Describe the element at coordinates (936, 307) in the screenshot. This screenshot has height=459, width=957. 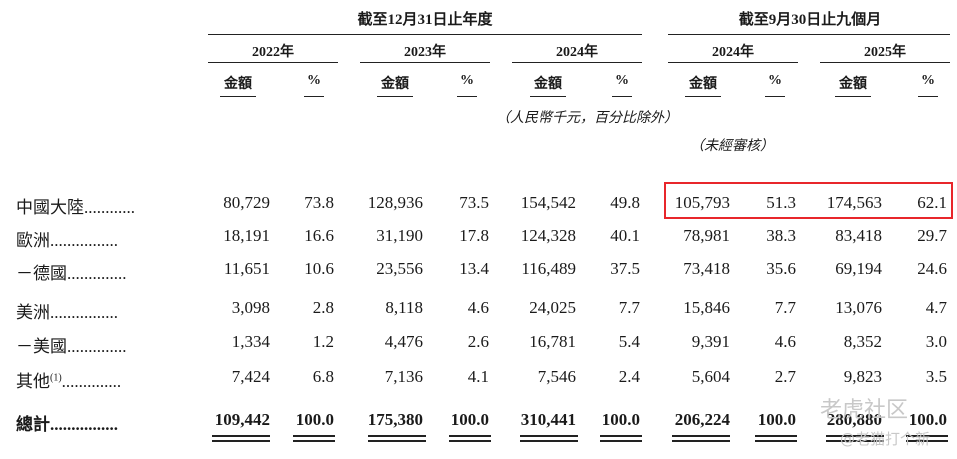
I see `cell-2025-9m-pct: 4.7` at that location.